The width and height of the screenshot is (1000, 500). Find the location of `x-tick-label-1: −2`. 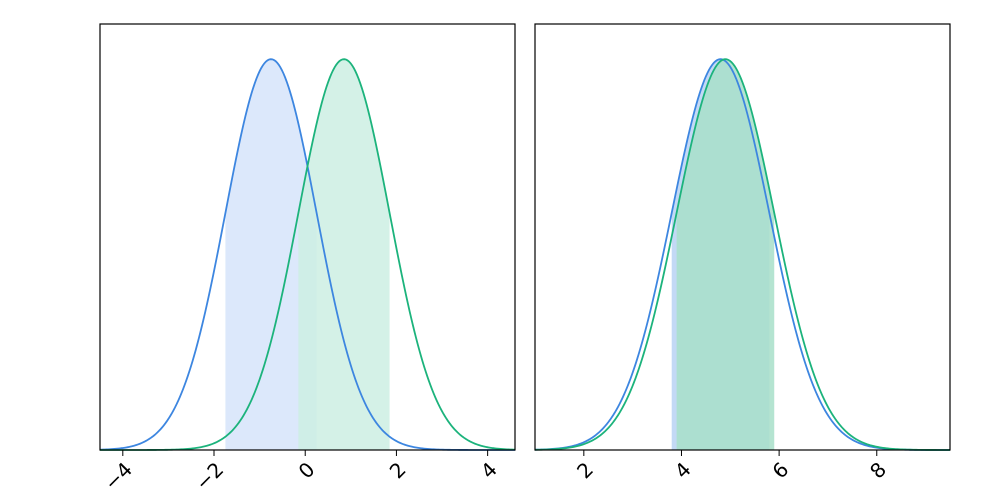

x-tick-label-1: −2 is located at coordinates (209, 476).